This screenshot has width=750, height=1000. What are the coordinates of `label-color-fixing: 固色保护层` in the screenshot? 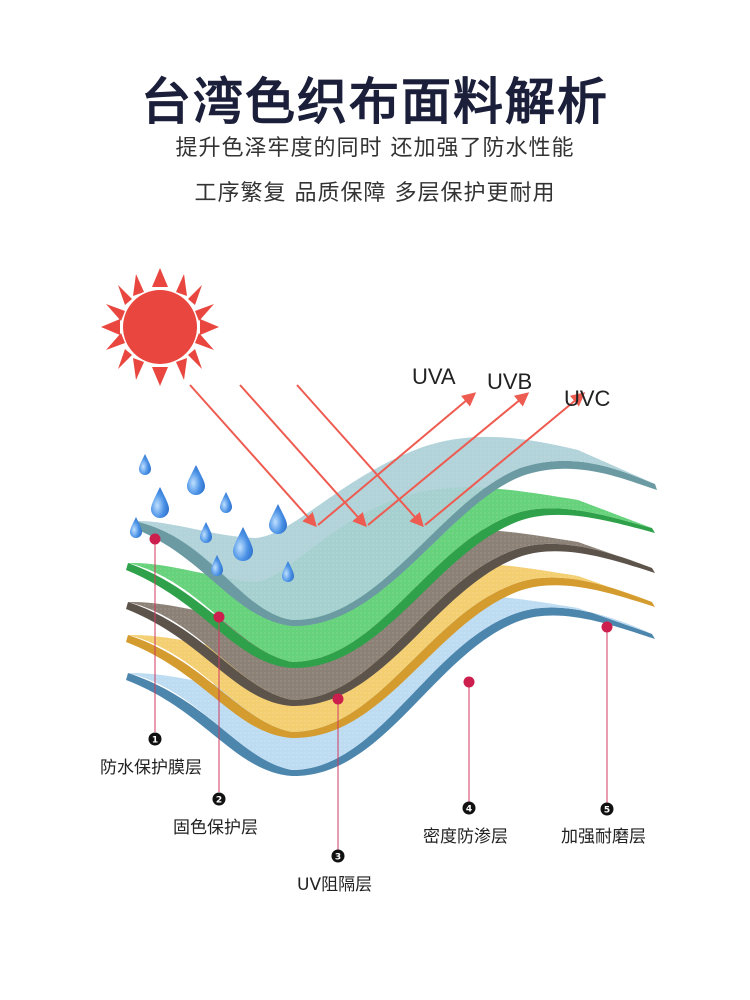 It's located at (215, 828).